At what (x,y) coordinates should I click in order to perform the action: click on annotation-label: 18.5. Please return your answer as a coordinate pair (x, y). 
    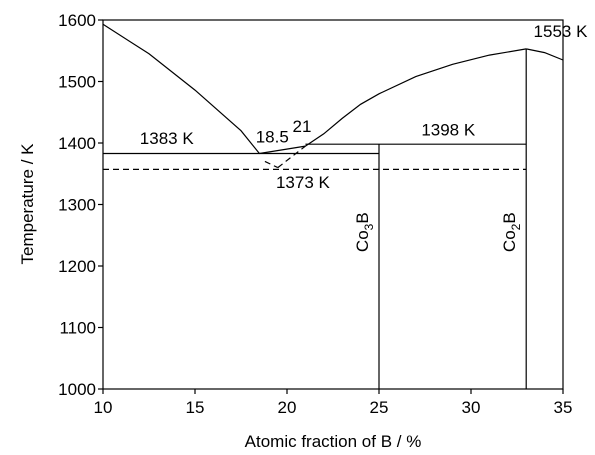
    Looking at the image, I should click on (272, 136).